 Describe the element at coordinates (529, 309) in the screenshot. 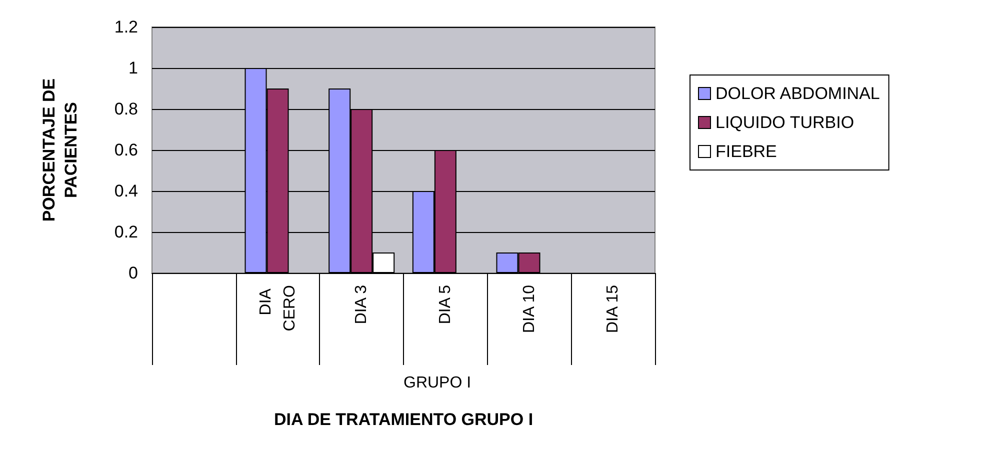

I see `x-tick-label: DIA 10` at that location.